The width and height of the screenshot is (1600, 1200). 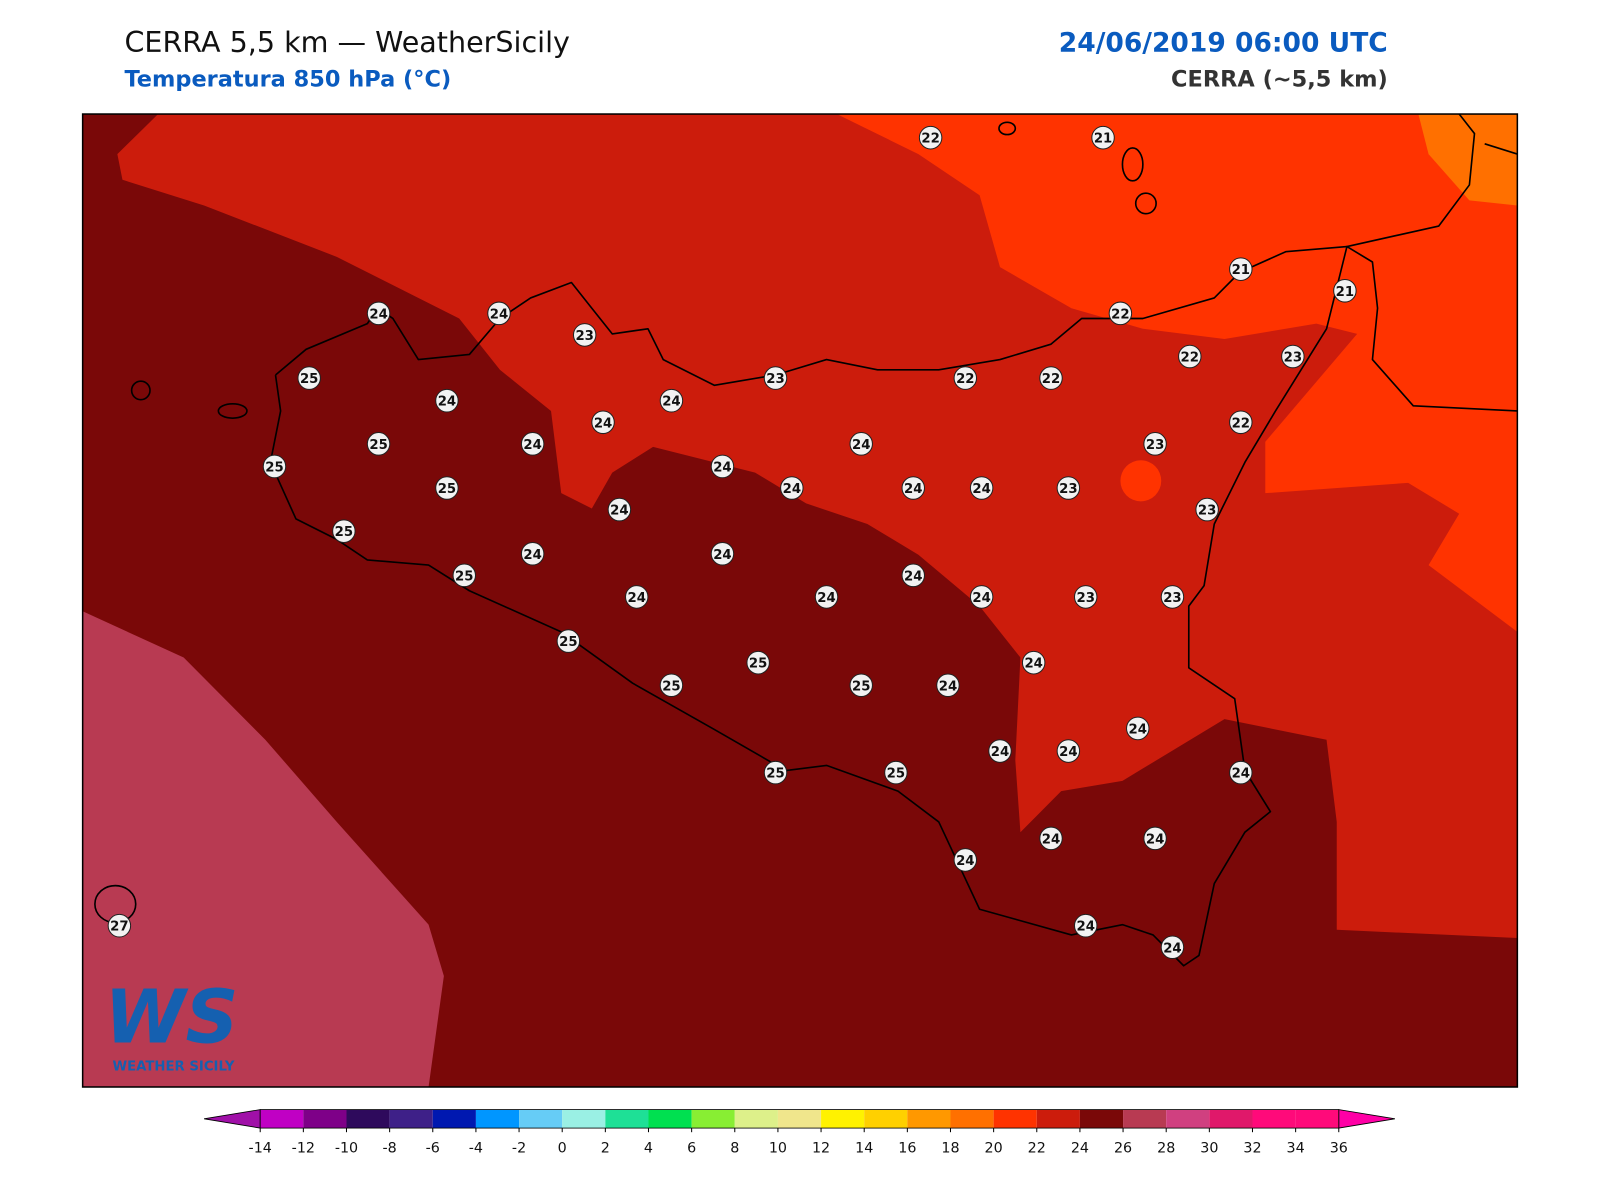 I want to click on field-20-22-patch, so click(x=1141, y=481).